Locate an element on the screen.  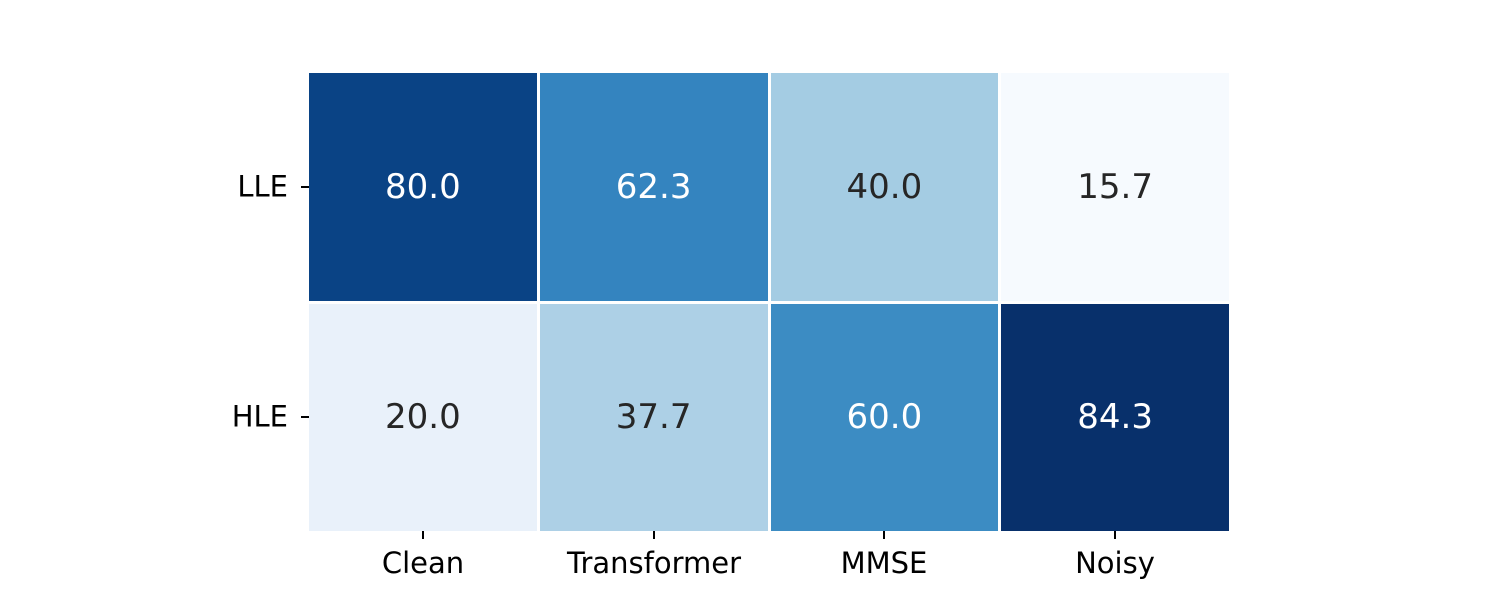
x-tick-mark-clean is located at coordinates (423, 535).